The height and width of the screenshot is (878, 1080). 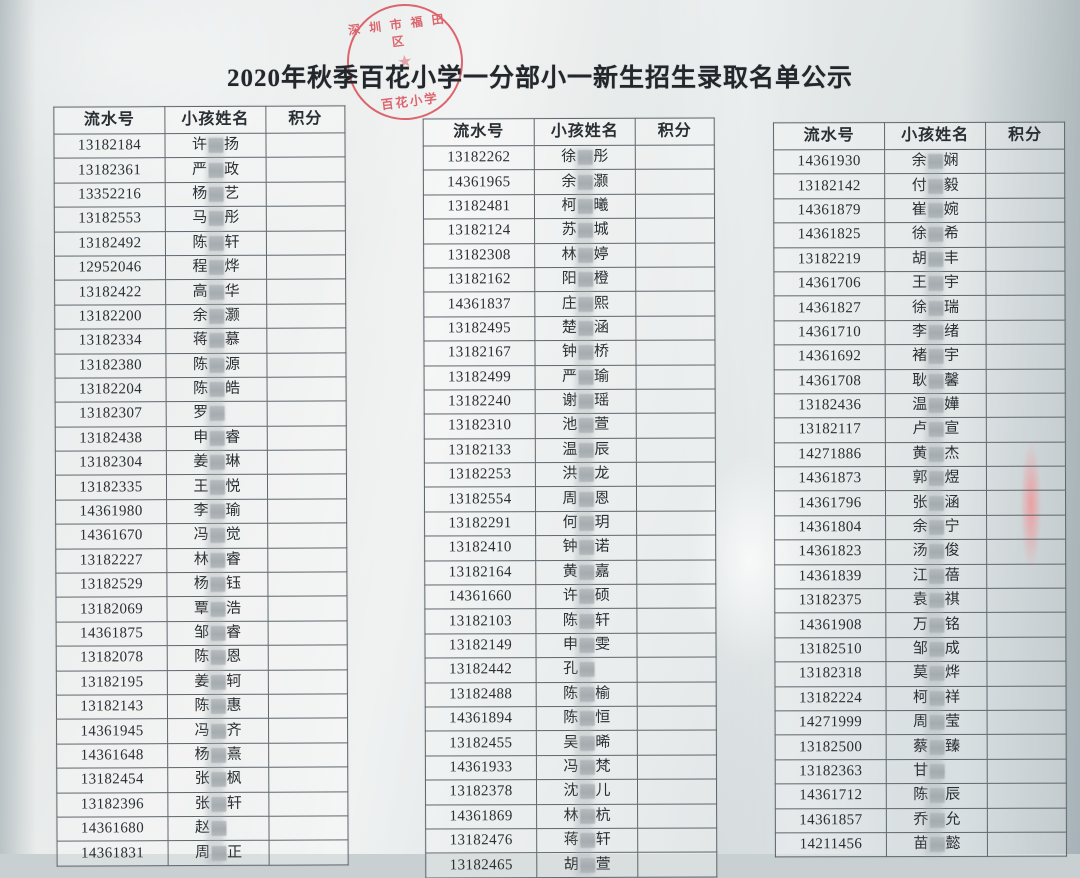 What do you see at coordinates (200, 316) in the screenshot?
I see `name-surname: 余` at bounding box center [200, 316].